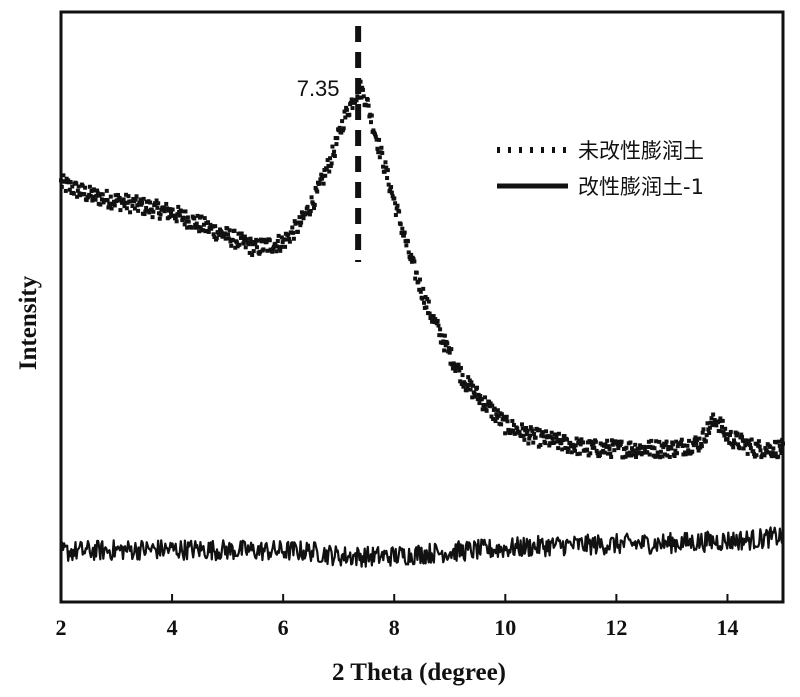 Image resolution: width=800 pixels, height=697 pixels. Describe the element at coordinates (727, 627) in the screenshot. I see `x-tick-label: 14` at that location.